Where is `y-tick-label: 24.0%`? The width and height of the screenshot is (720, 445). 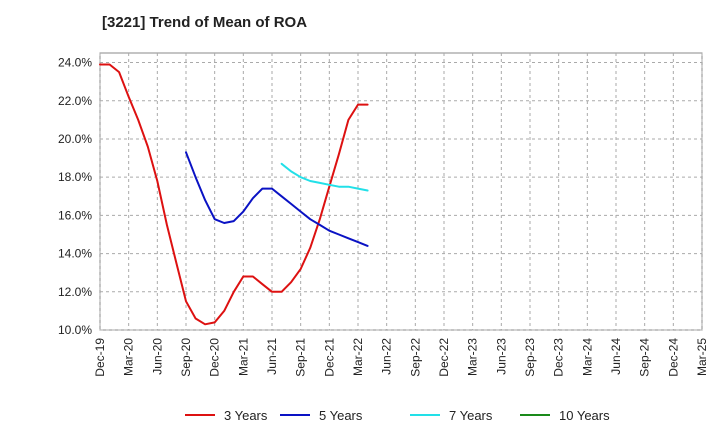
y-tick-label: 24.0% is located at coordinates (75, 63).